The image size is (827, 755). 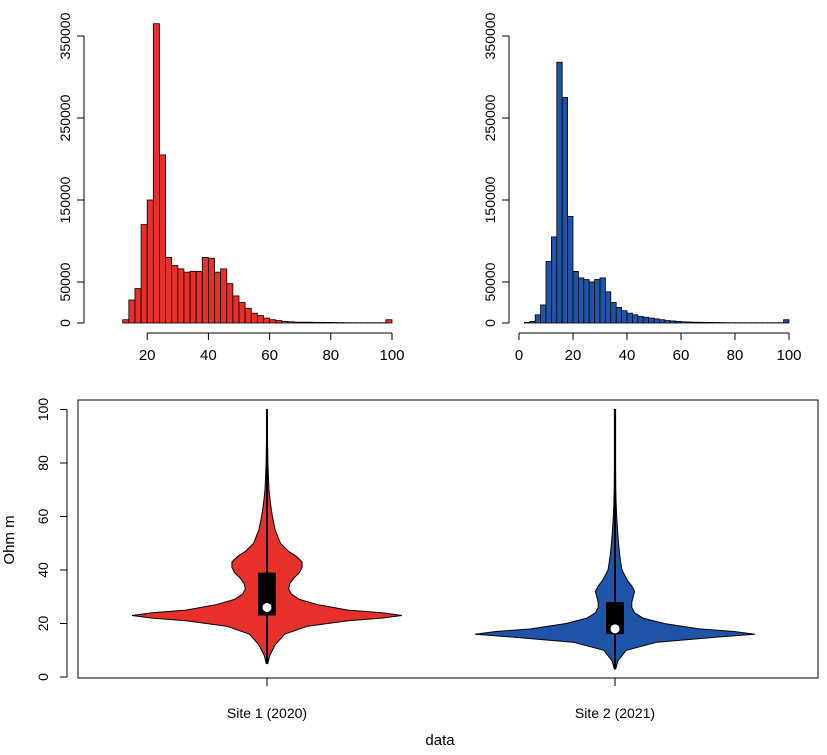 I want to click on y-tick-label: 0, so click(x=65, y=323).